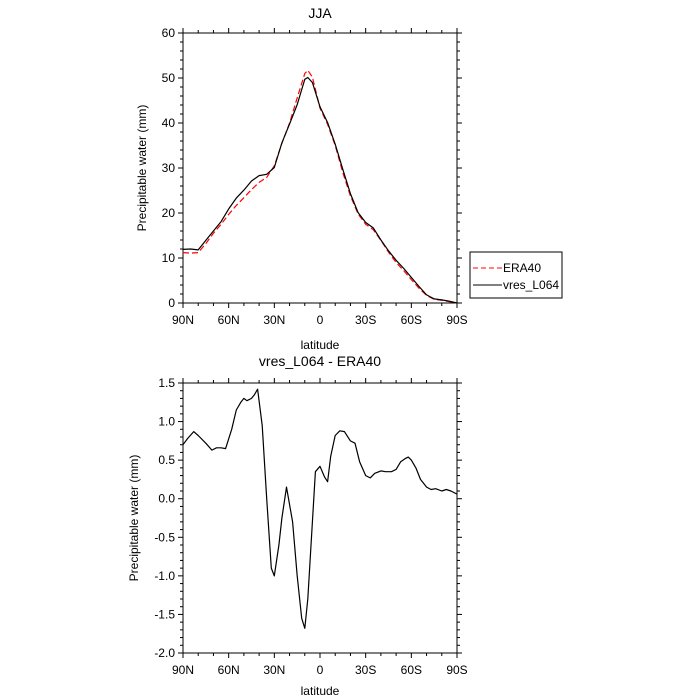  What do you see at coordinates (164, 518) in the screenshot?
I see `y-tick-labels: -2.0 -1.5 -1.0 -0.5 0.0 0.5 1.0 1.5` at bounding box center [164, 518].